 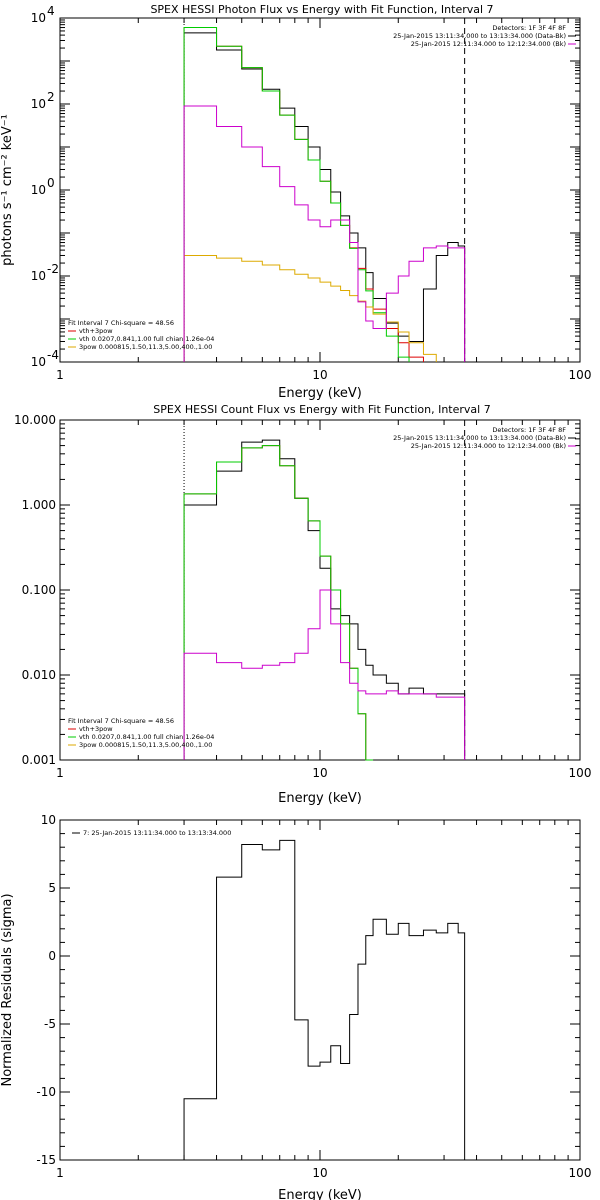 I want to click on y-tick-label: 5, so click(x=52, y=888).